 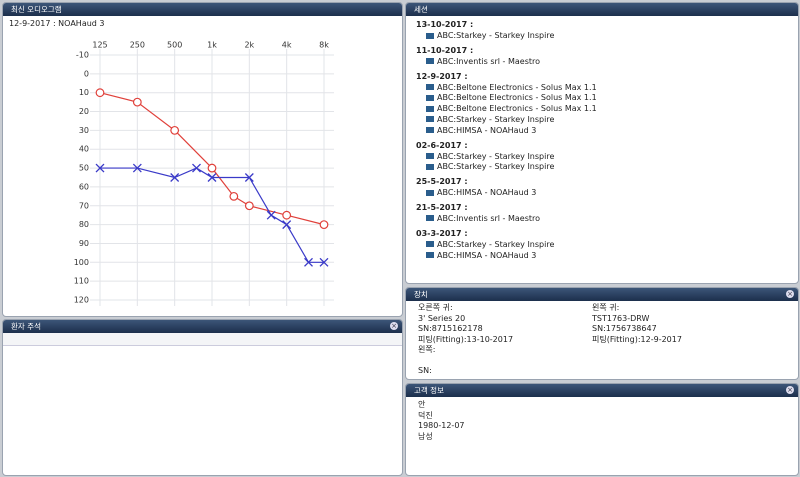 What do you see at coordinates (602, 9) in the screenshot?
I see `panel-header: 세션` at bounding box center [602, 9].